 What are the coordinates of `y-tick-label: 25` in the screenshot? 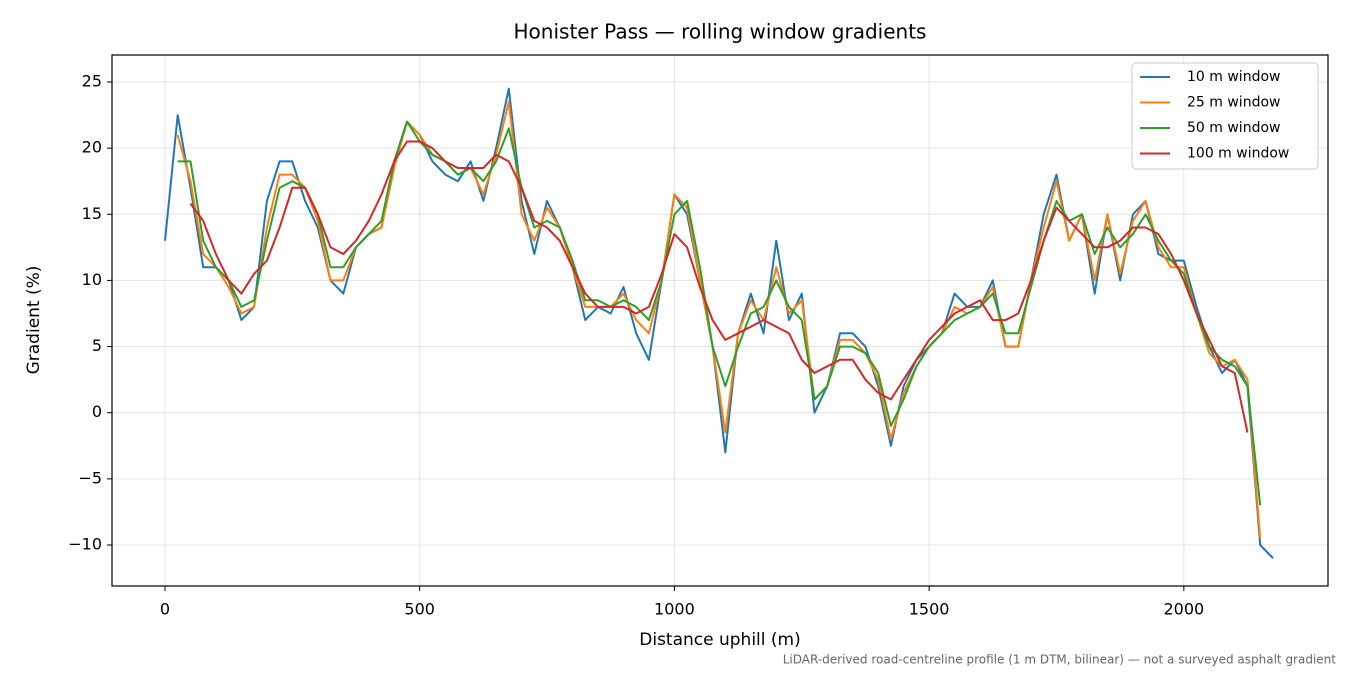 It's located at (92, 80).